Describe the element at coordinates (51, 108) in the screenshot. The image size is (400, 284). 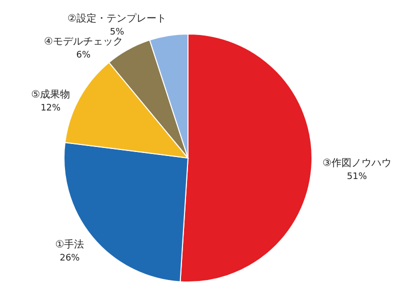
I see `data-label: 12%` at that location.